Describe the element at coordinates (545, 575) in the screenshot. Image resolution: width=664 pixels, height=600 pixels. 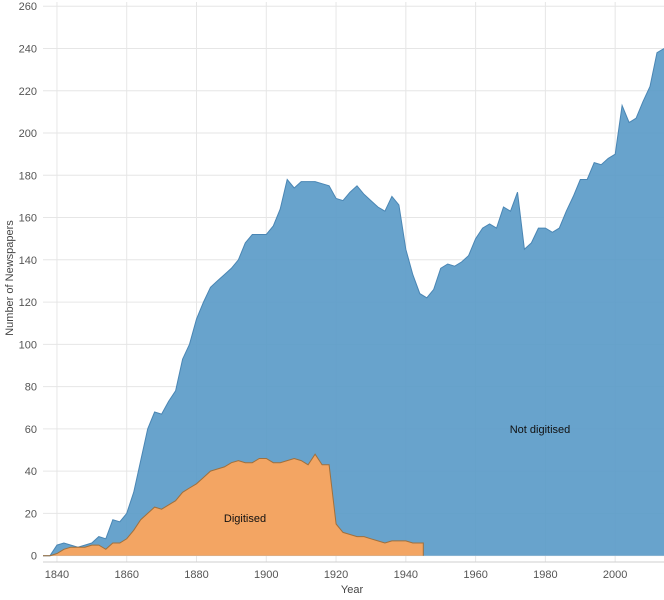
I see `x-tick-label: 1980` at that location.